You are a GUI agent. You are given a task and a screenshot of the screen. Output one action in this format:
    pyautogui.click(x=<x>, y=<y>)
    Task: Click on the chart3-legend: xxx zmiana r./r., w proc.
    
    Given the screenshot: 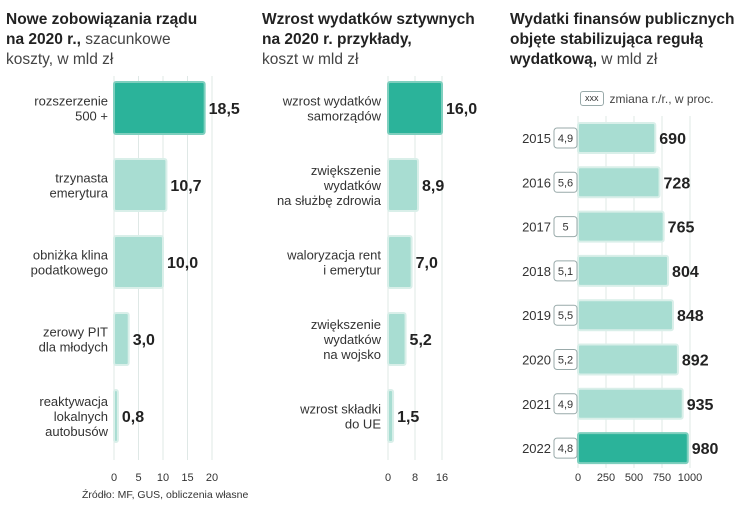 What is the action you would take?
    pyautogui.click(x=647, y=98)
    